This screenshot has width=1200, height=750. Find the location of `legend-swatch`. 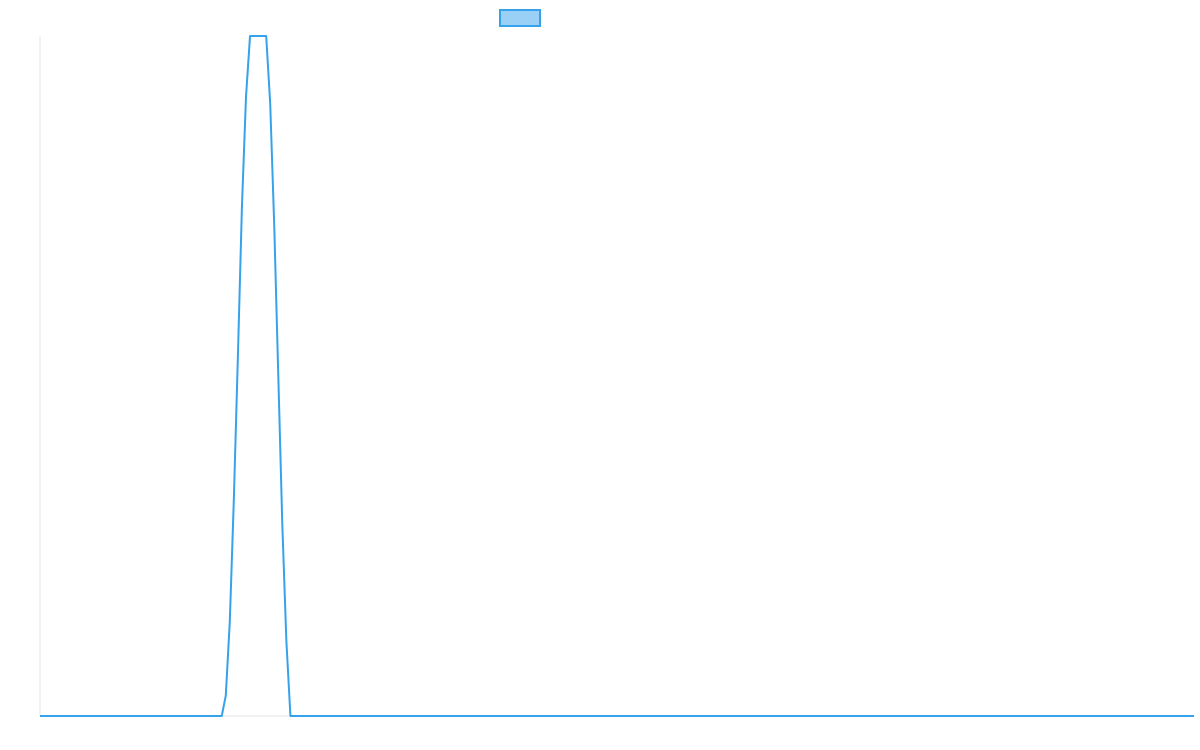

legend-swatch is located at coordinates (520, 18).